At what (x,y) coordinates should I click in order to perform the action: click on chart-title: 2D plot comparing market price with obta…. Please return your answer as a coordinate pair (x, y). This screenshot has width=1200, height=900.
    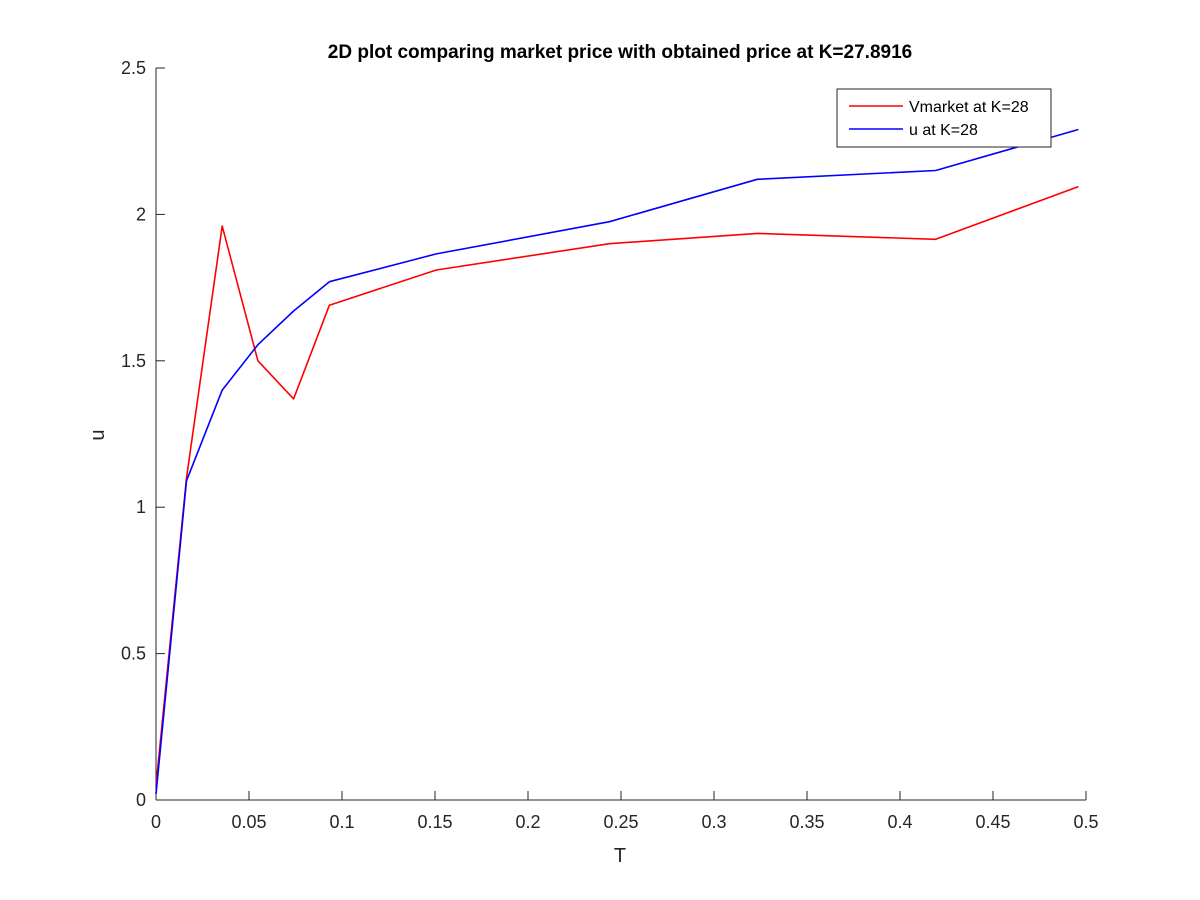
    Looking at the image, I should click on (620, 52).